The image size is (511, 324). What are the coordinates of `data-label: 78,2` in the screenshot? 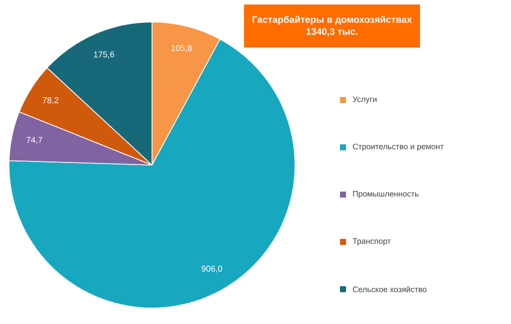 It's located at (50, 100).